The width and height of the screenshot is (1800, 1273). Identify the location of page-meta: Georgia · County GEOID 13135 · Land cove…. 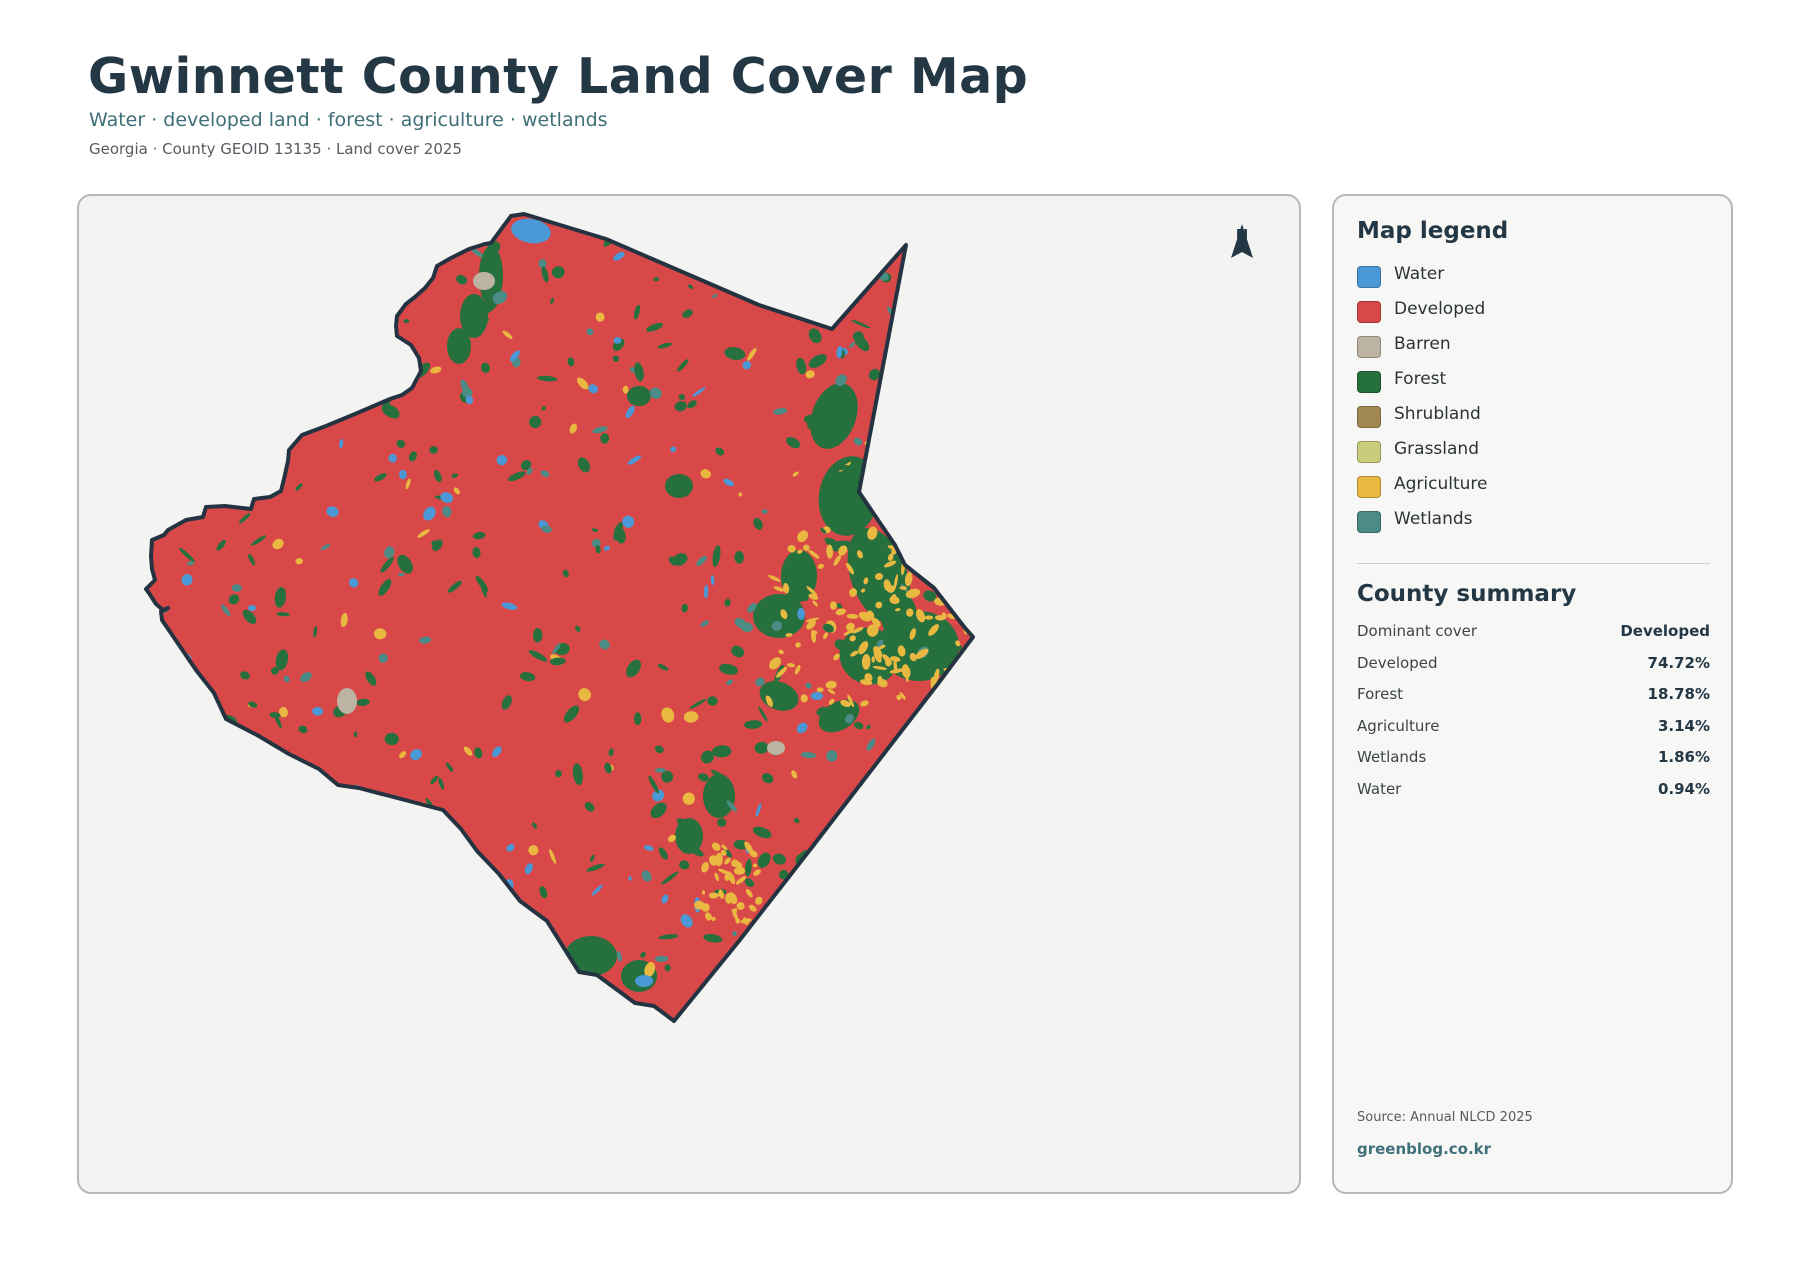
(275, 149).